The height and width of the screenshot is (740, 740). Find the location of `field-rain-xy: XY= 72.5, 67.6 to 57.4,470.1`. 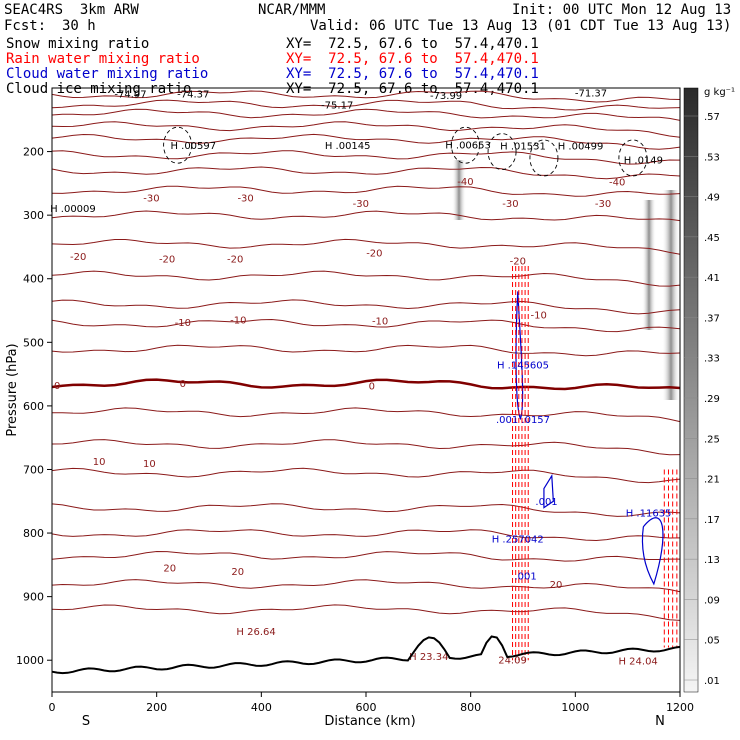

field-rain-xy: XY= 72.5, 67.6 to 57.4,470.1 is located at coordinates (412, 59).